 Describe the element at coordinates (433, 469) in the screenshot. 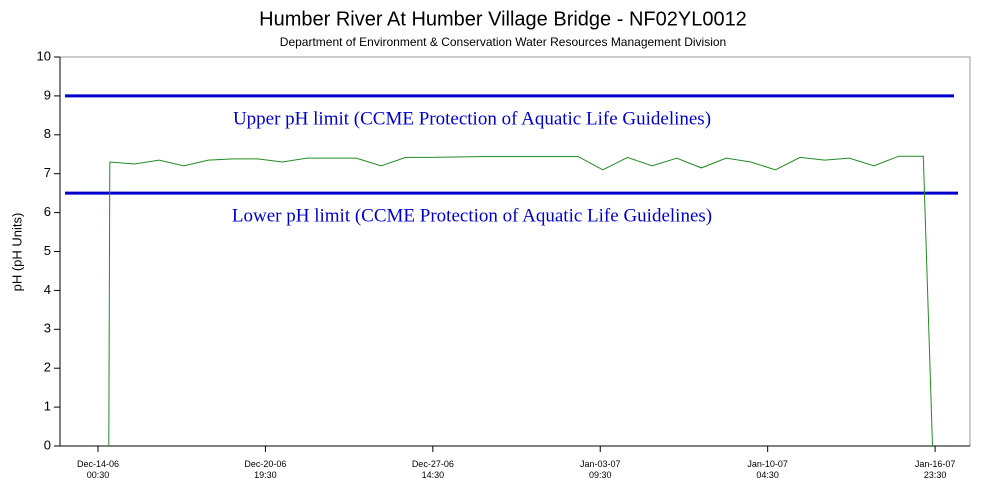

I see `x-tick-label: Dec-27-06 14:30` at that location.